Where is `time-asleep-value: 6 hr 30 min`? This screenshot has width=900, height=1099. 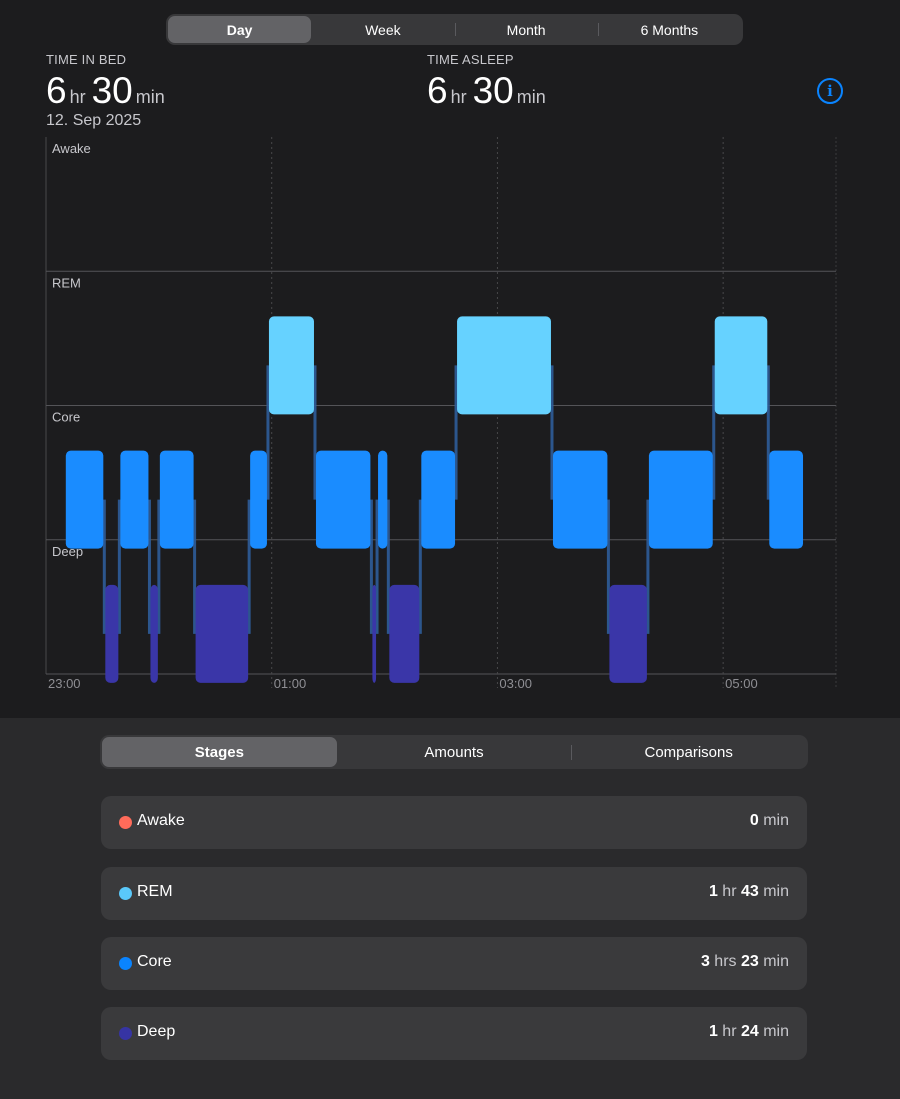 time-asleep-value: 6 hr 30 min is located at coordinates (489, 91).